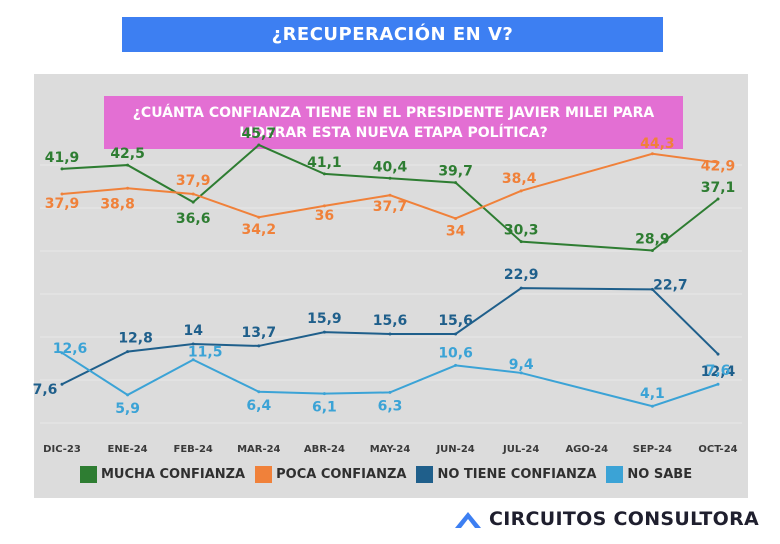 Image resolution: width=780 pixels, height=544 pixels. What do you see at coordinates (615, 474) in the screenshot?
I see `legend-swatch-no-sabe` at bounding box center [615, 474].